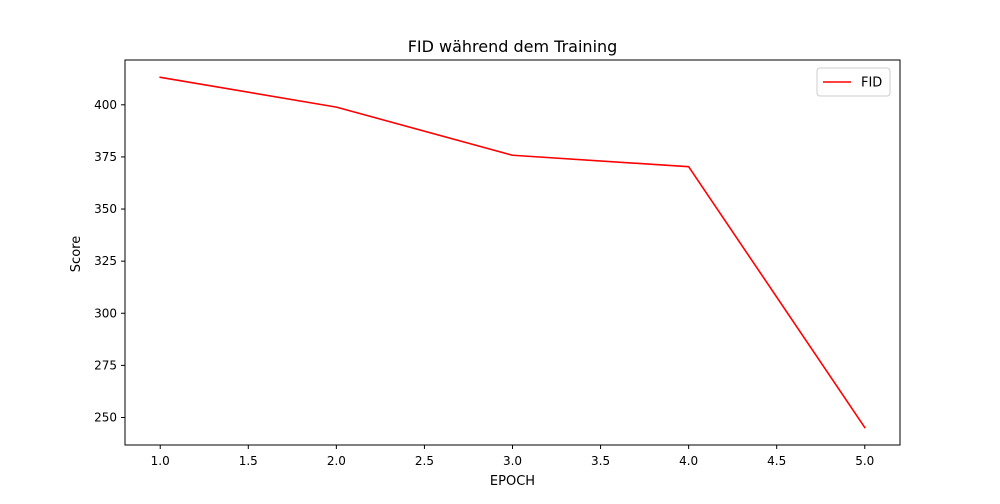 The width and height of the screenshot is (1000, 504). Describe the element at coordinates (853, 82) in the screenshot. I see `legend: FID` at that location.